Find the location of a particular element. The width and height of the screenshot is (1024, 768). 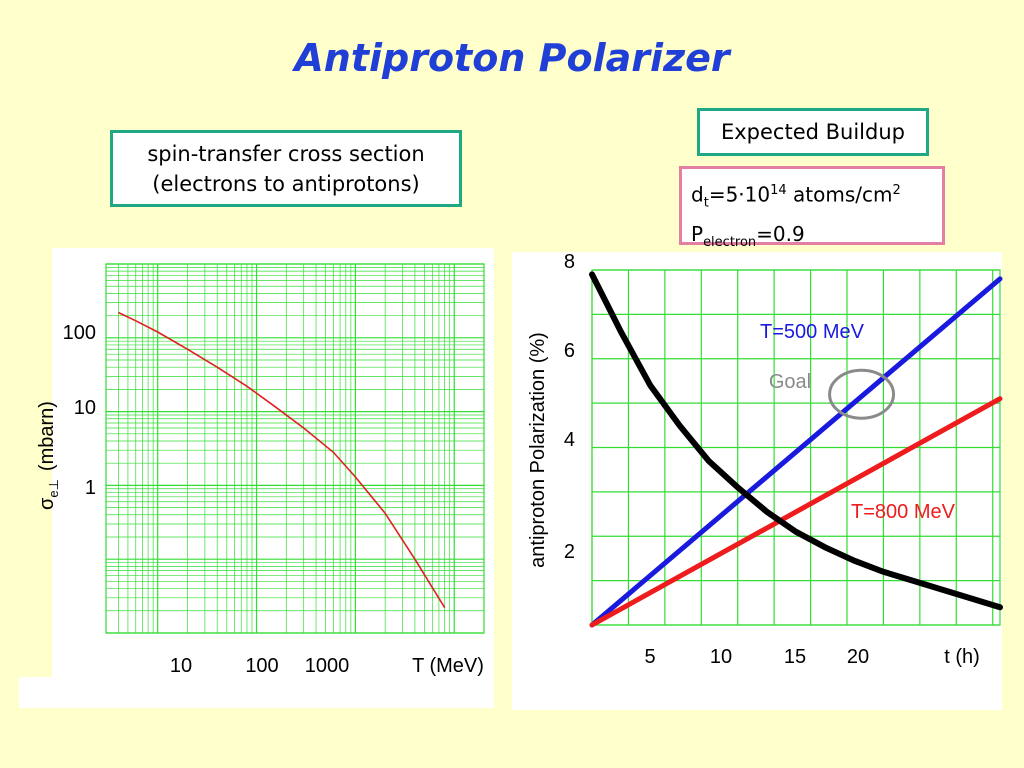

buildup-x-tick-label: 20 is located at coordinates (858, 657).